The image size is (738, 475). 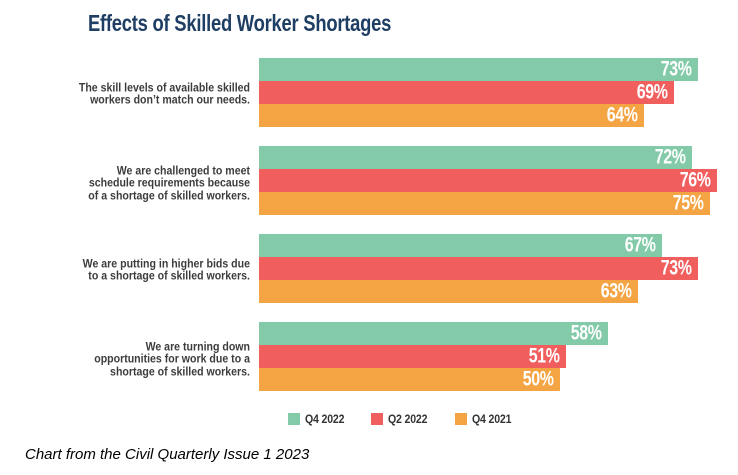 What do you see at coordinates (670, 157) in the screenshot?
I see `bar-value-label: 72%` at bounding box center [670, 157].